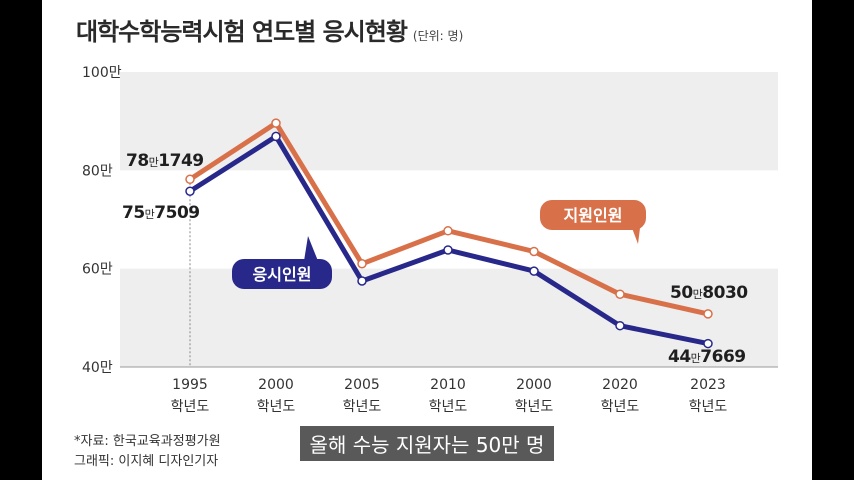 The image size is (854, 480). Describe the element at coordinates (146, 461) in the screenshot. I see `credit-text: 그래픽: 이지혜 디자인기자` at that location.